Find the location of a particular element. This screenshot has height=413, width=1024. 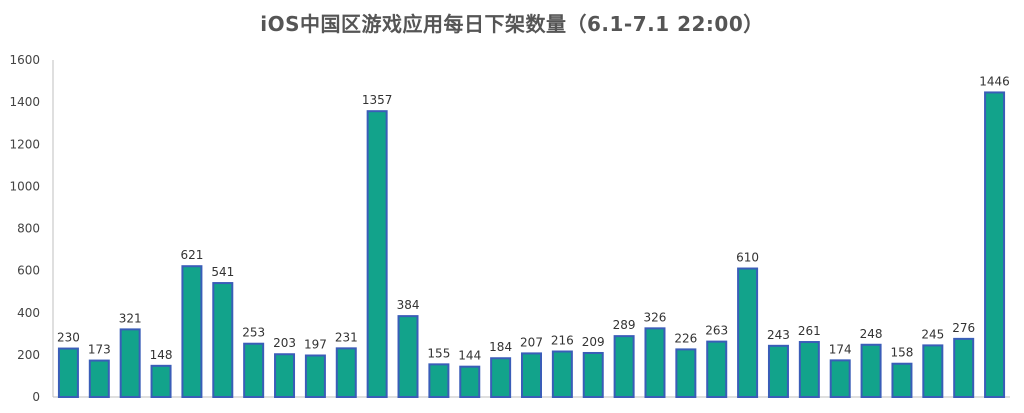

data-label: 1446 is located at coordinates (994, 81).